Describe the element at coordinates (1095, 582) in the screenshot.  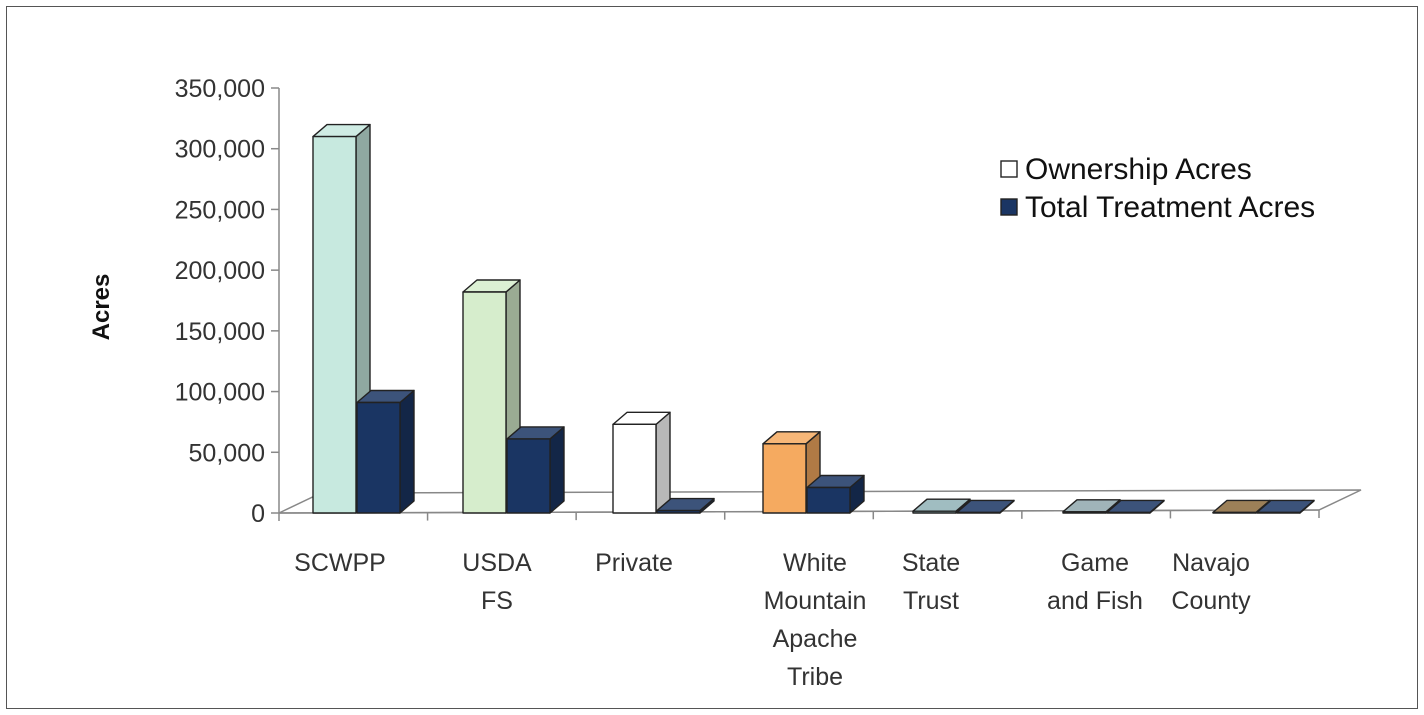
I see `category-label: Game and Fish` at that location.